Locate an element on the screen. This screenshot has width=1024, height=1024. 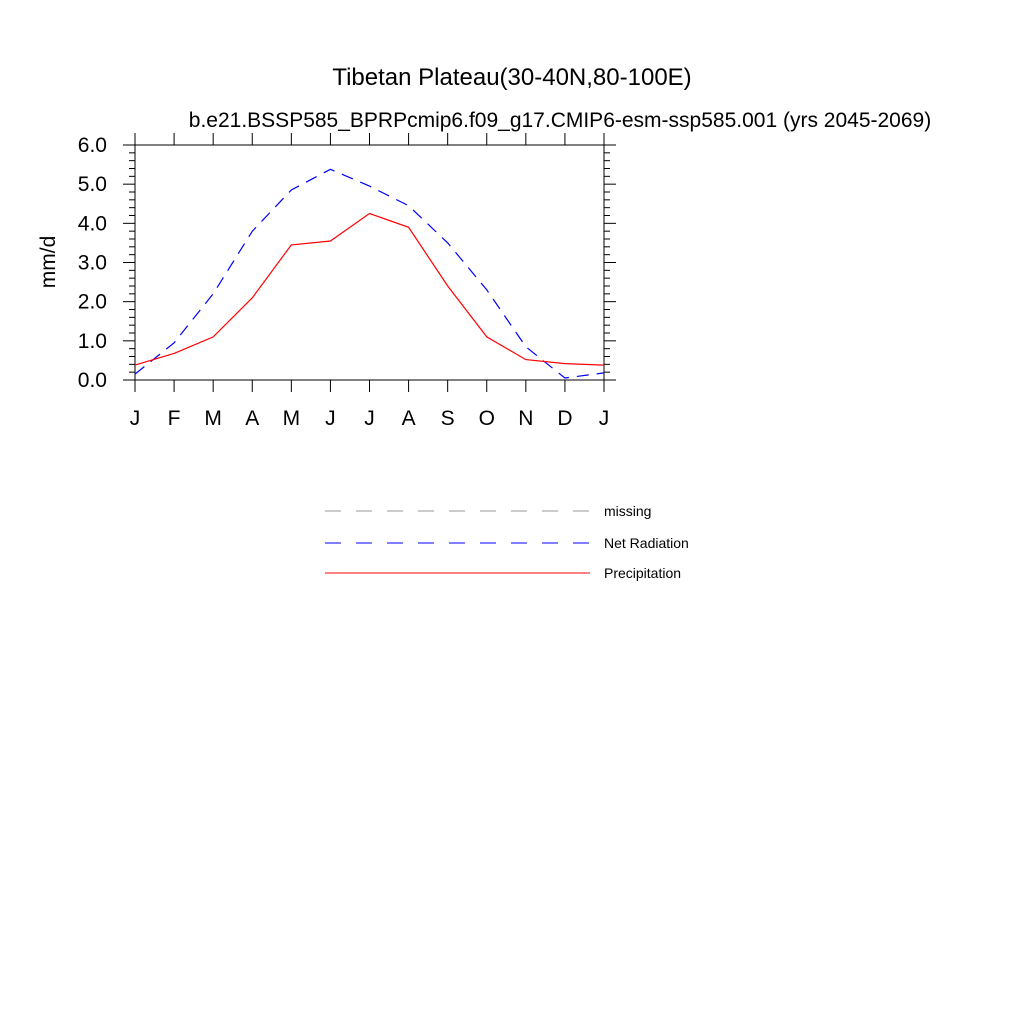
legend-label: missing is located at coordinates (627, 511).